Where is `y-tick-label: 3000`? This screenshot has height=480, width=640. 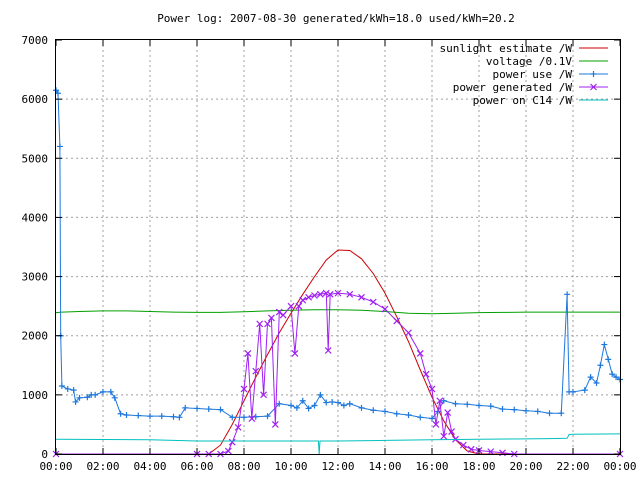 y-tick-label: 3000 is located at coordinates (35, 277).